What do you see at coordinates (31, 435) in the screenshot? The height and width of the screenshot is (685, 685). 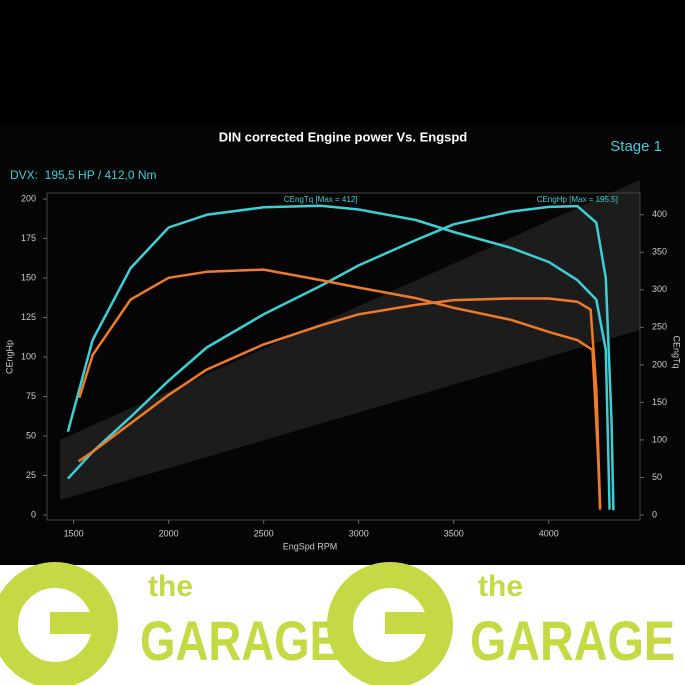 I see `y-tick-label: 50` at bounding box center [31, 435].